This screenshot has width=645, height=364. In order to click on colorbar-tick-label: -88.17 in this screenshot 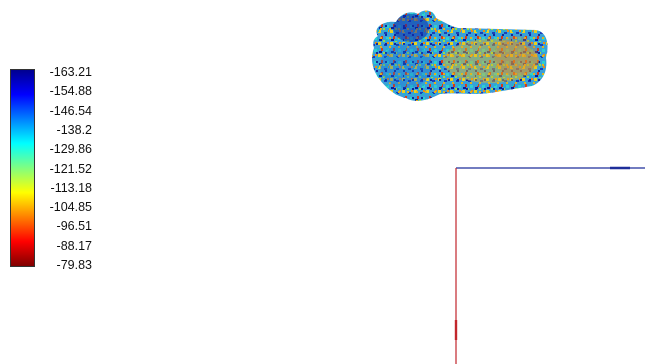, I will do `click(74, 245)`.